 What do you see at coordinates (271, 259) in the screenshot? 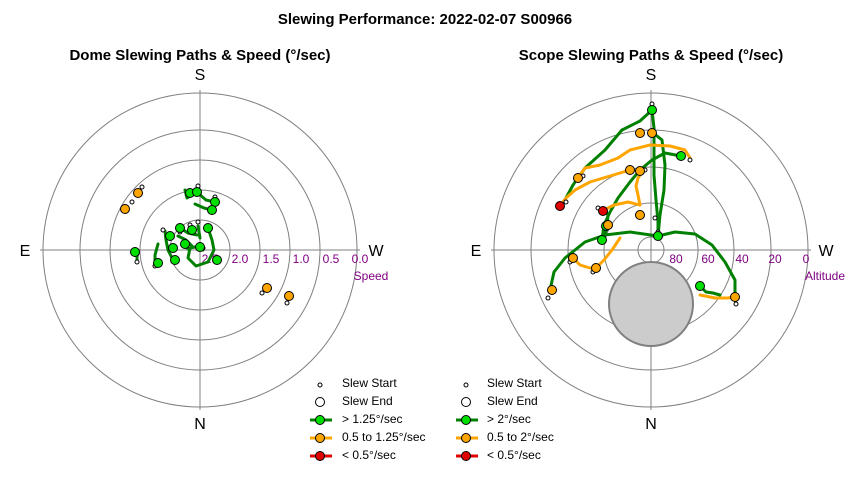
I see `dome-tick-label: 1.5` at bounding box center [271, 259].